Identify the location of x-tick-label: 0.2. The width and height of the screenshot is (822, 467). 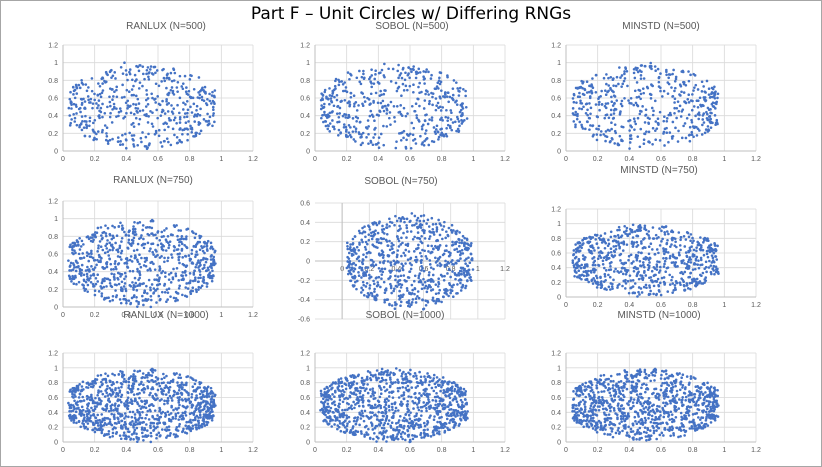
(369, 269).